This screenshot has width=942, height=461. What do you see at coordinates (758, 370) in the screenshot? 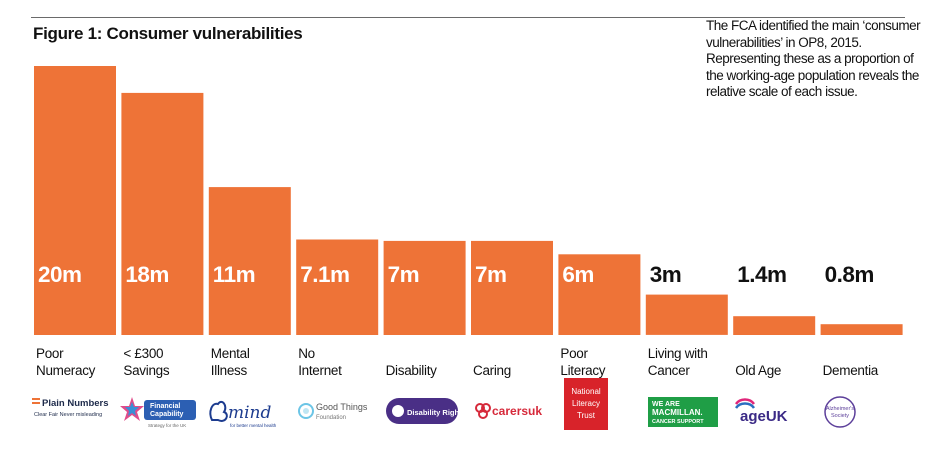
I see `category-label-line: Old Age` at bounding box center [758, 370].